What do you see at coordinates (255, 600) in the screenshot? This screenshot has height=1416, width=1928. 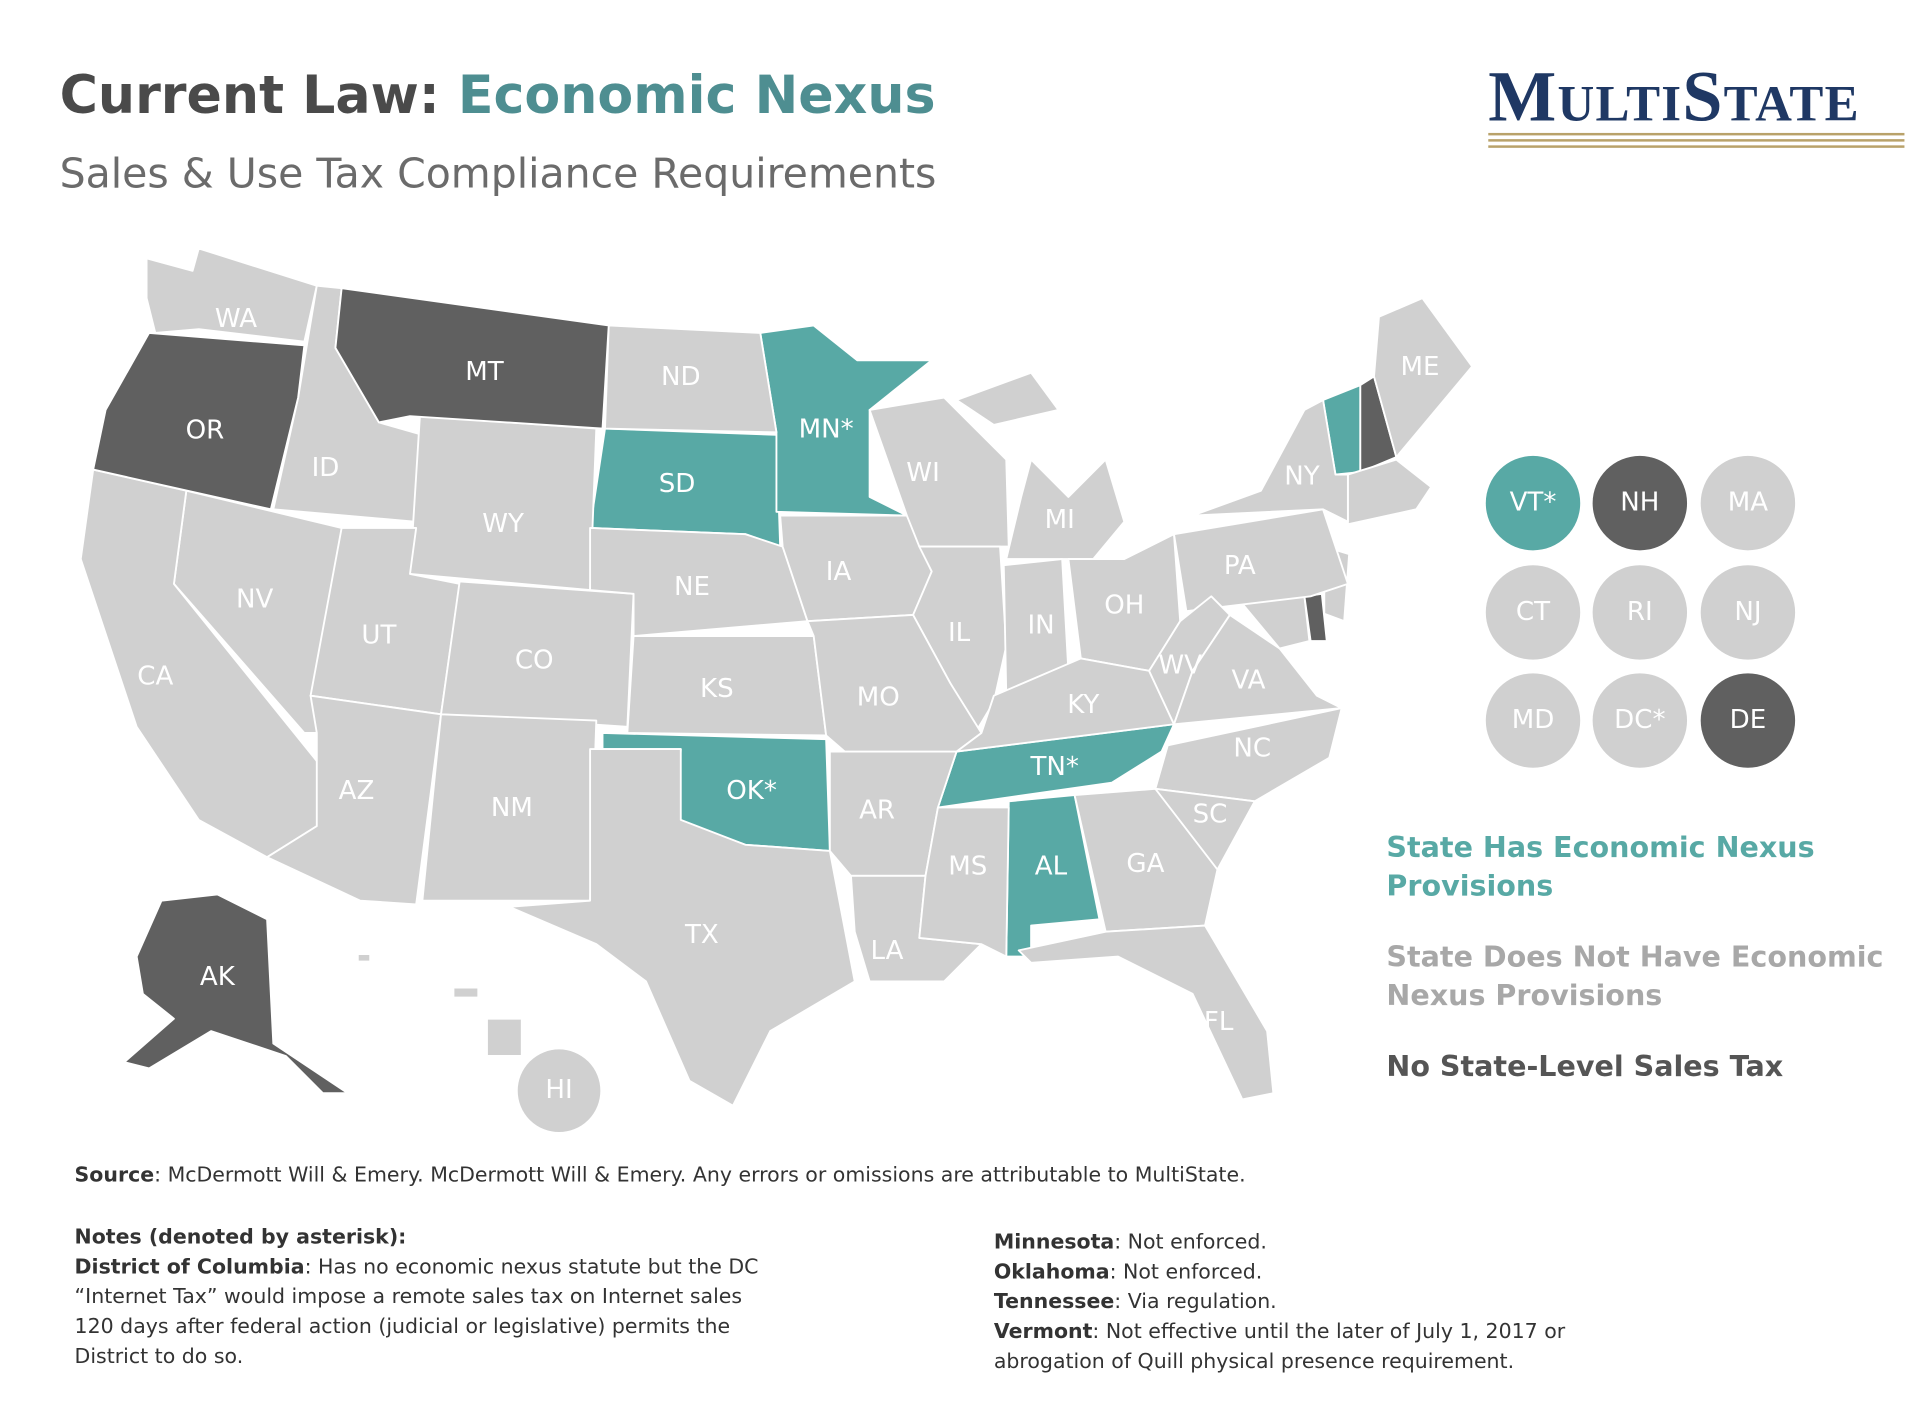 I see `state-label: NV` at bounding box center [255, 600].